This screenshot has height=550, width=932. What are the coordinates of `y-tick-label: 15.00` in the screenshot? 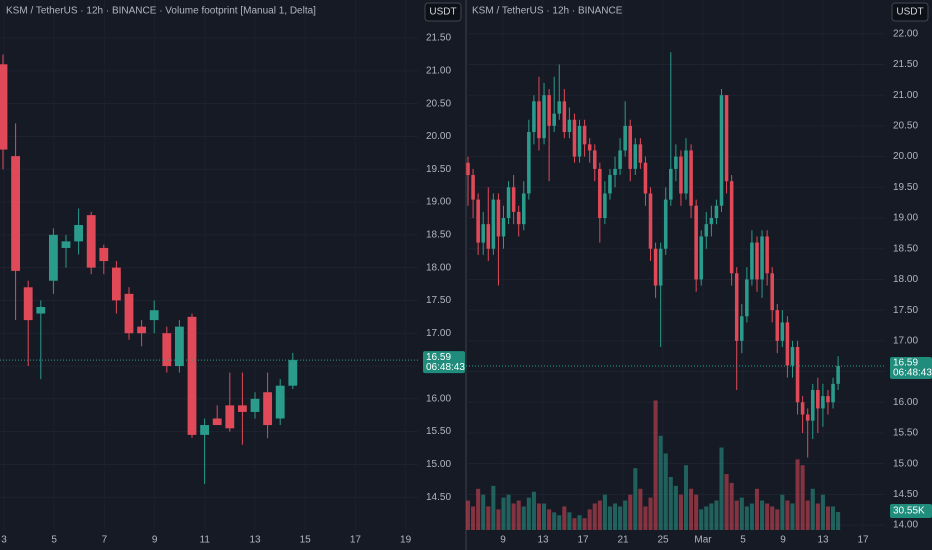 It's located at (438, 464).